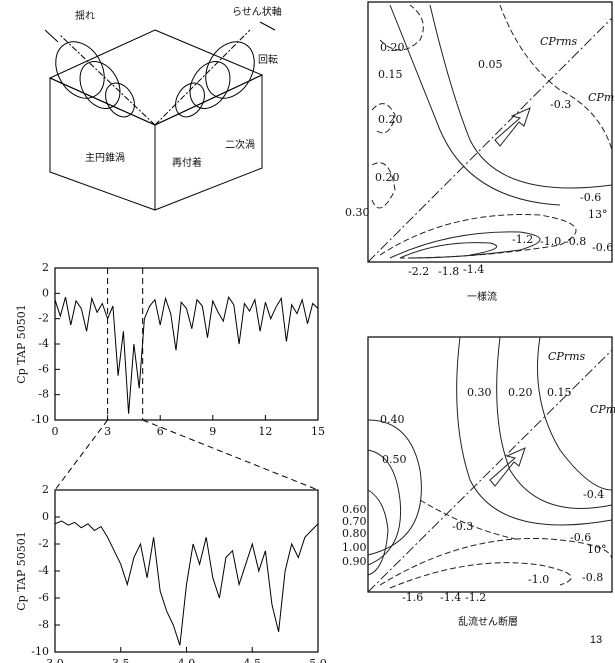 This screenshot has width=615, height=663. What do you see at coordinates (55, 431) in the screenshot?
I see `x-tick-label: 0` at bounding box center [55, 431].